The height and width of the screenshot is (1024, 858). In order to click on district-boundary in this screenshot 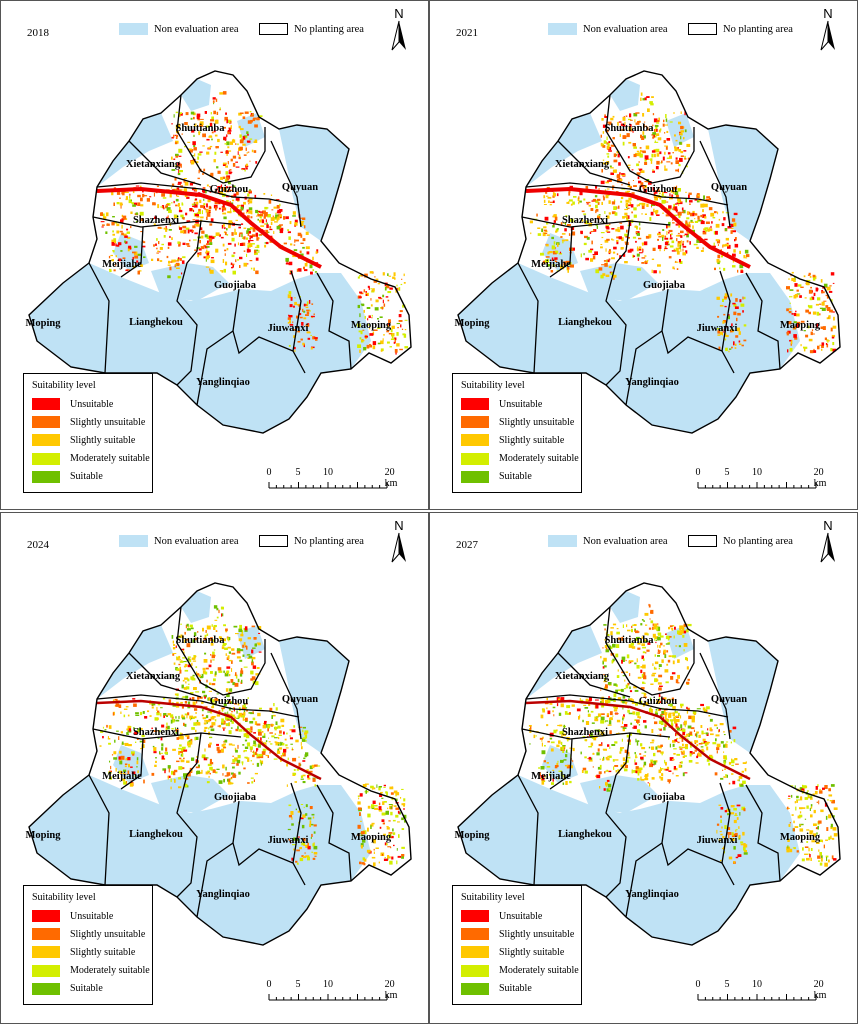, I will do `click(618, 815)`.